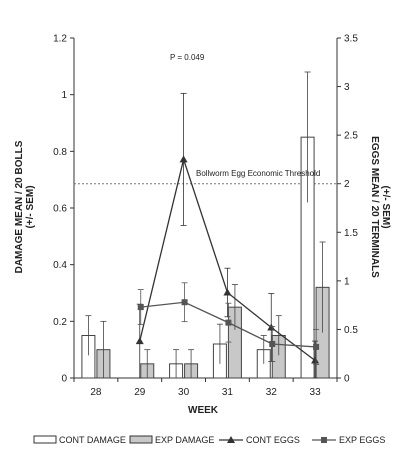  Describe the element at coordinates (385, 206) in the screenshot. I see `right-axis-subtitle: (+/- SEM)` at that location.